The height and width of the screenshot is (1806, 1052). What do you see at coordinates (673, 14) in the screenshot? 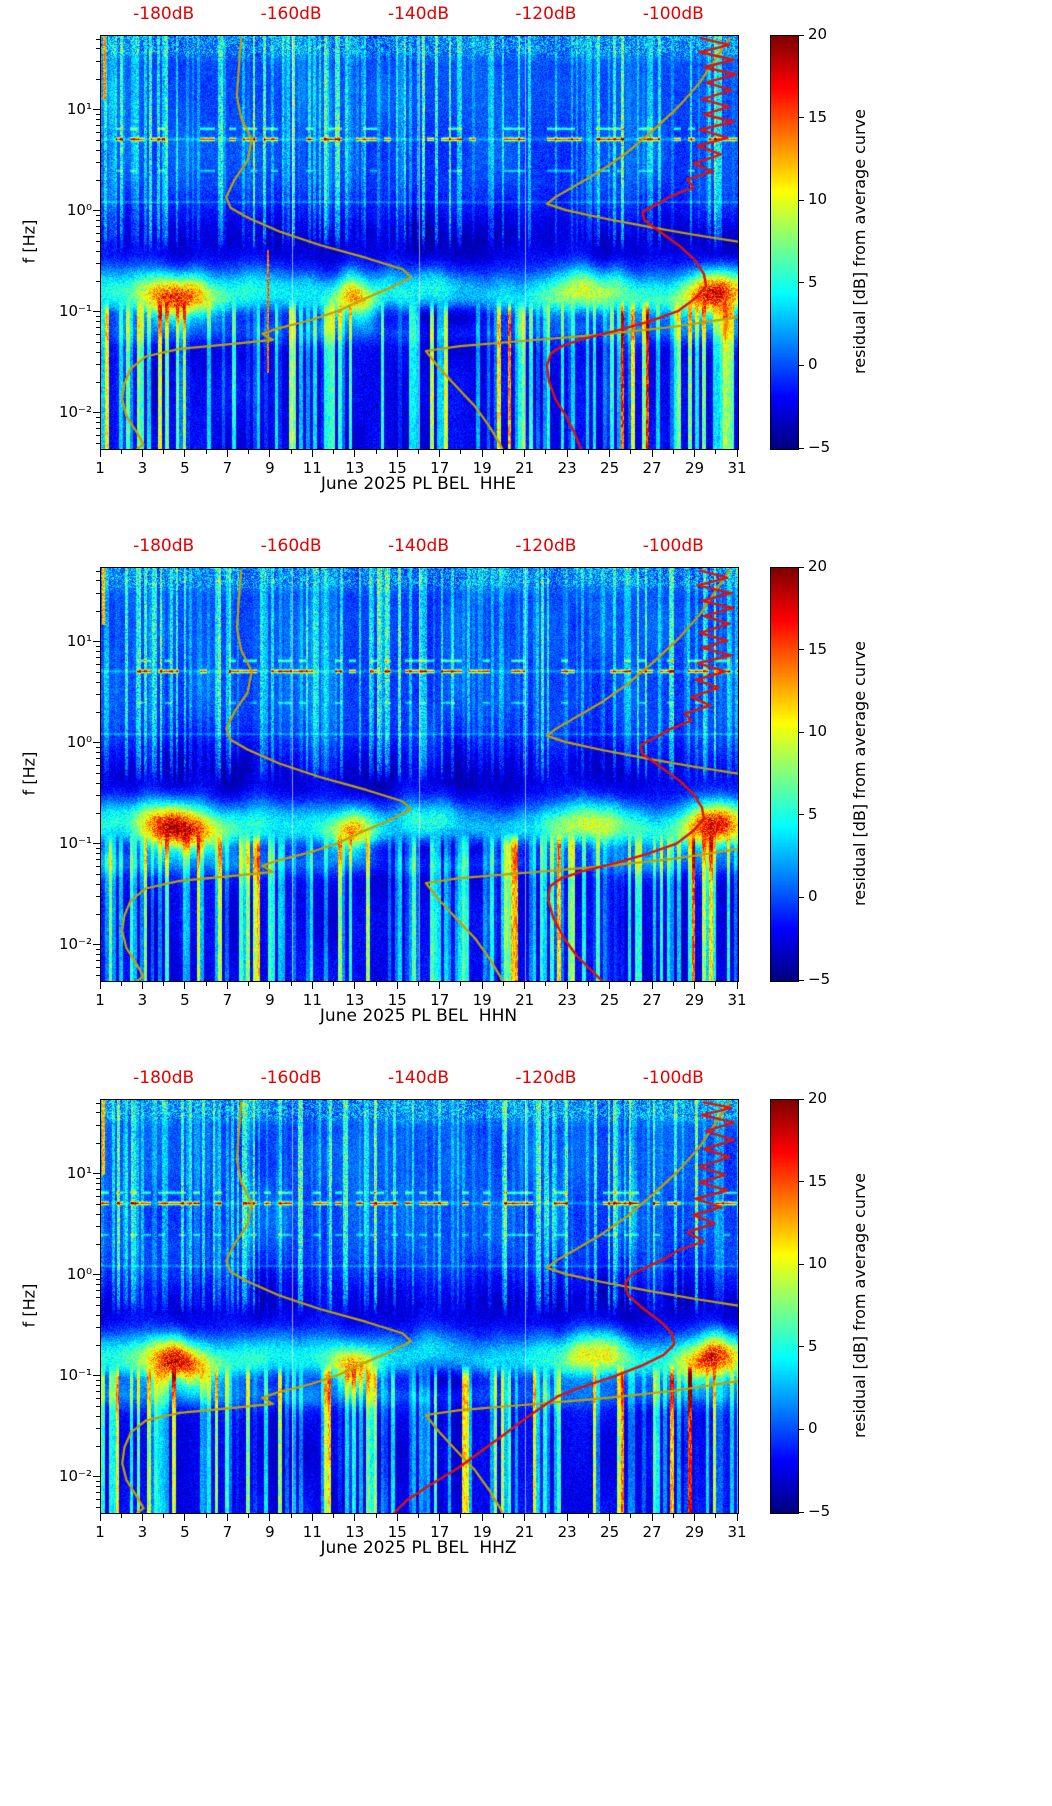
I see `top-axis-db-label: -100dB` at bounding box center [673, 14].